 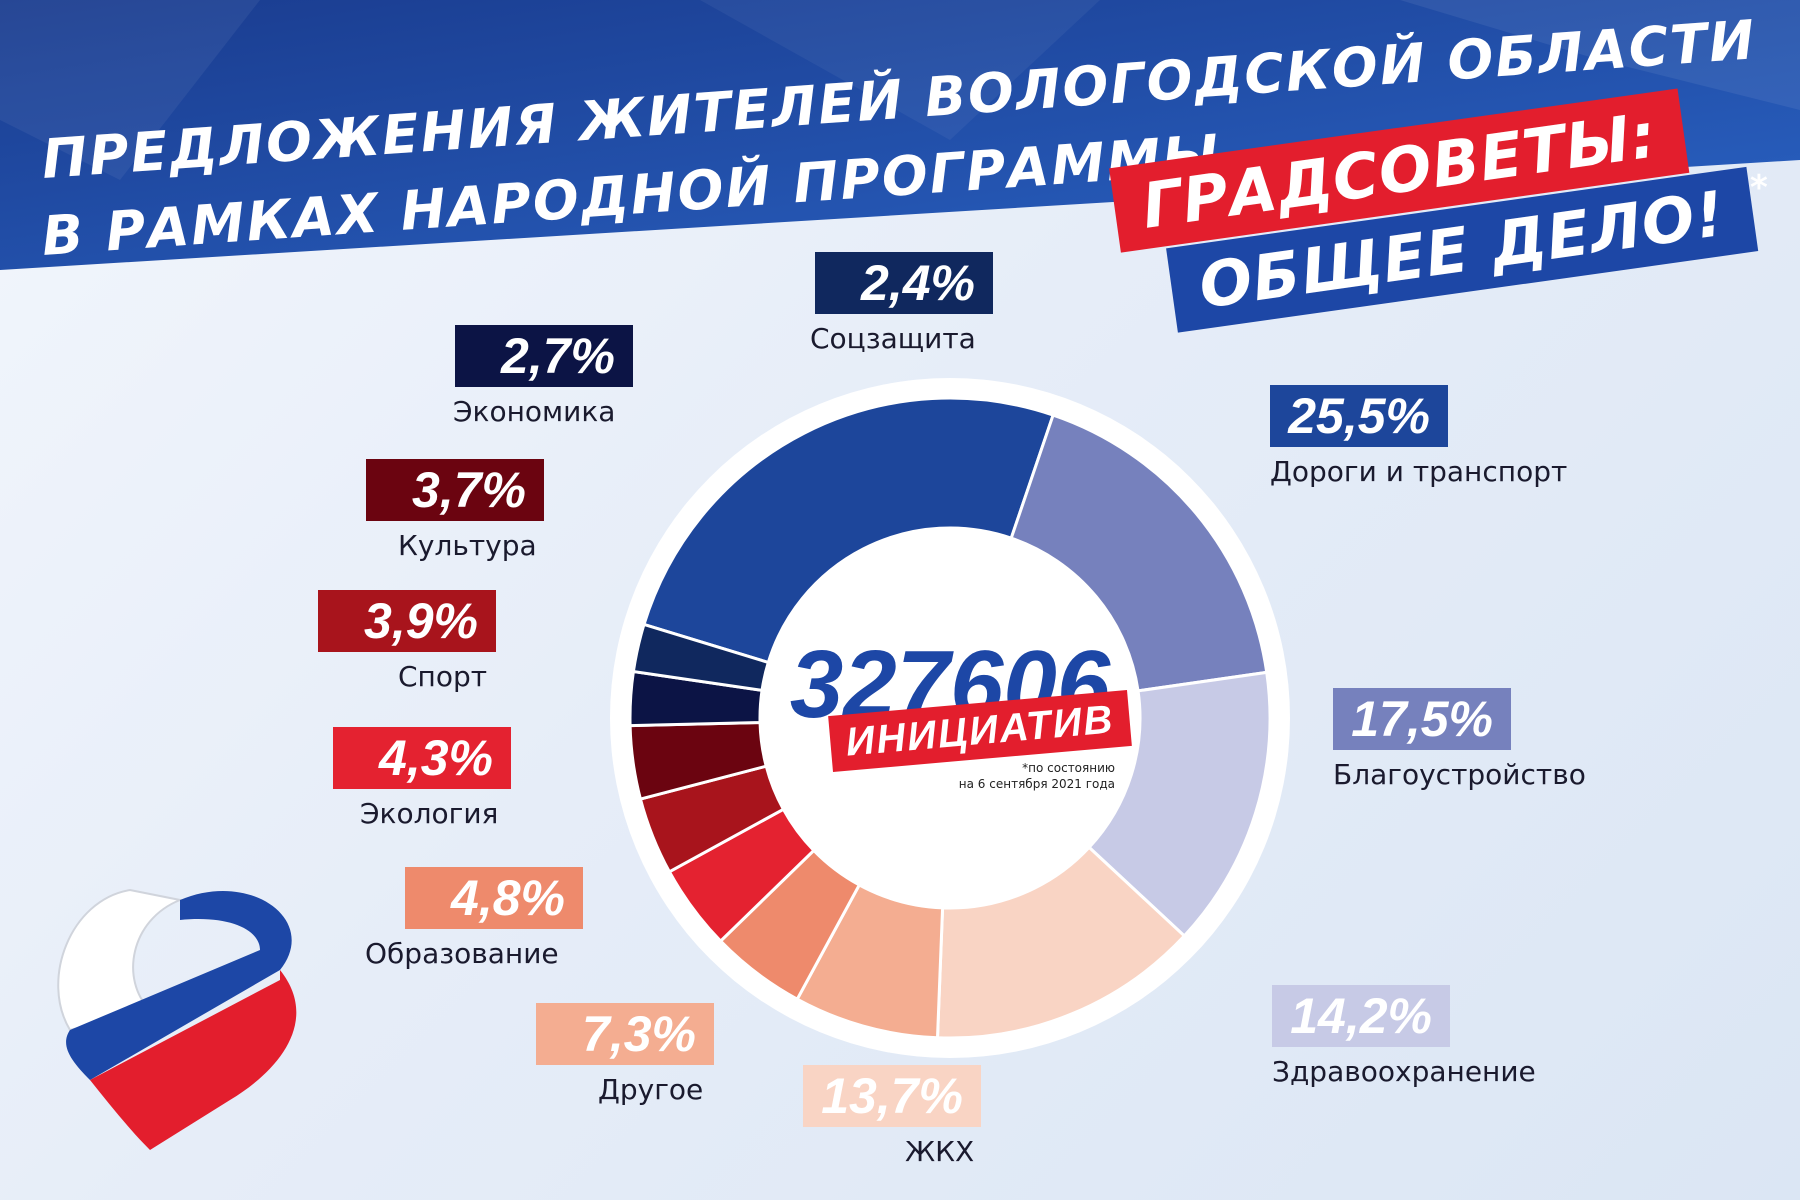 I want to click on percent-label-7: 3,9%, so click(x=407, y=621).